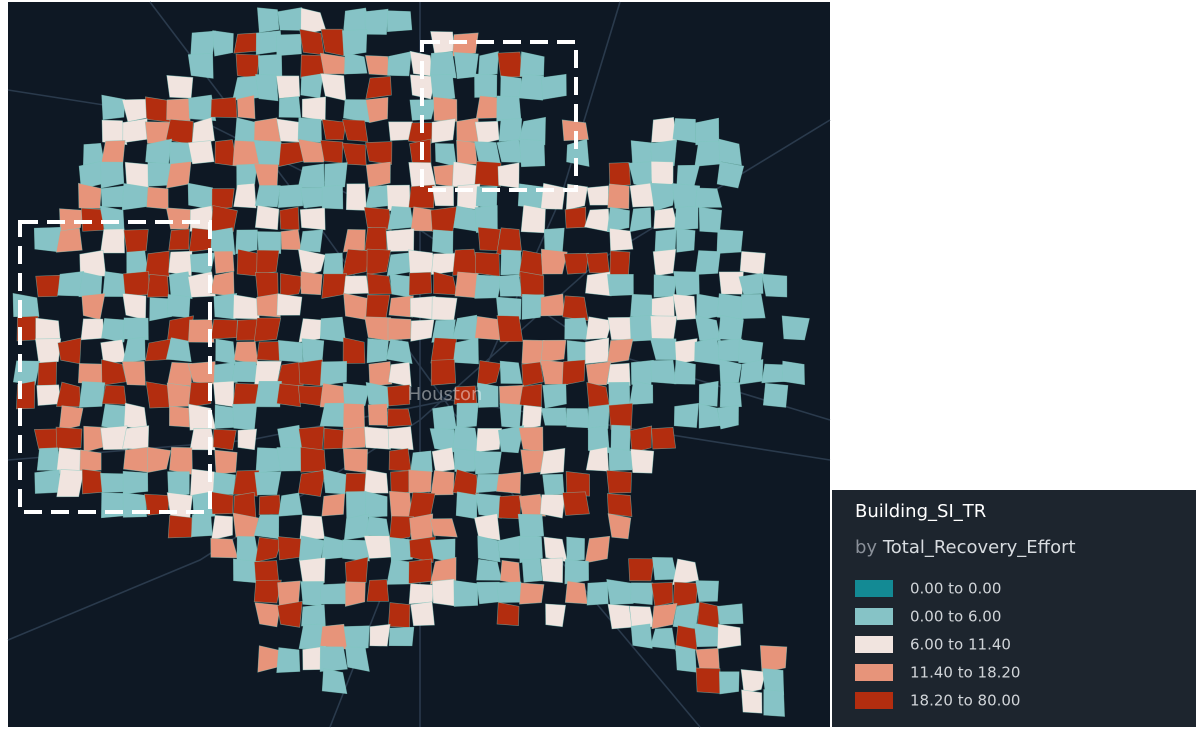  I want to click on legend-label: 0.00 to 0.00, so click(955, 589).